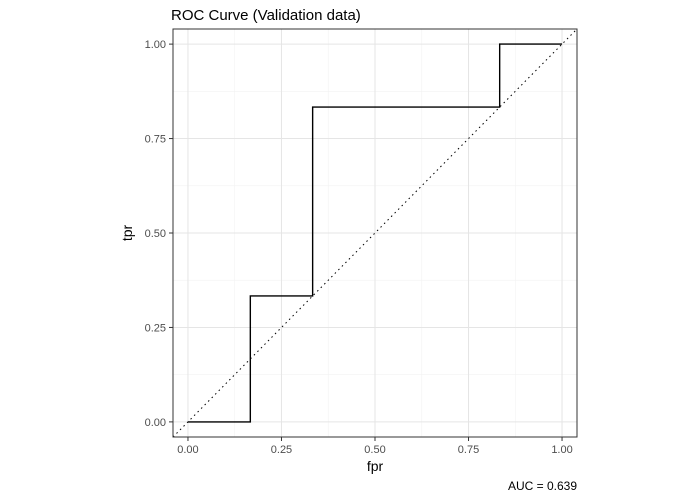 The width and height of the screenshot is (700, 500). Describe the element at coordinates (187, 450) in the screenshot. I see `x-tick-label: 0.00` at that location.